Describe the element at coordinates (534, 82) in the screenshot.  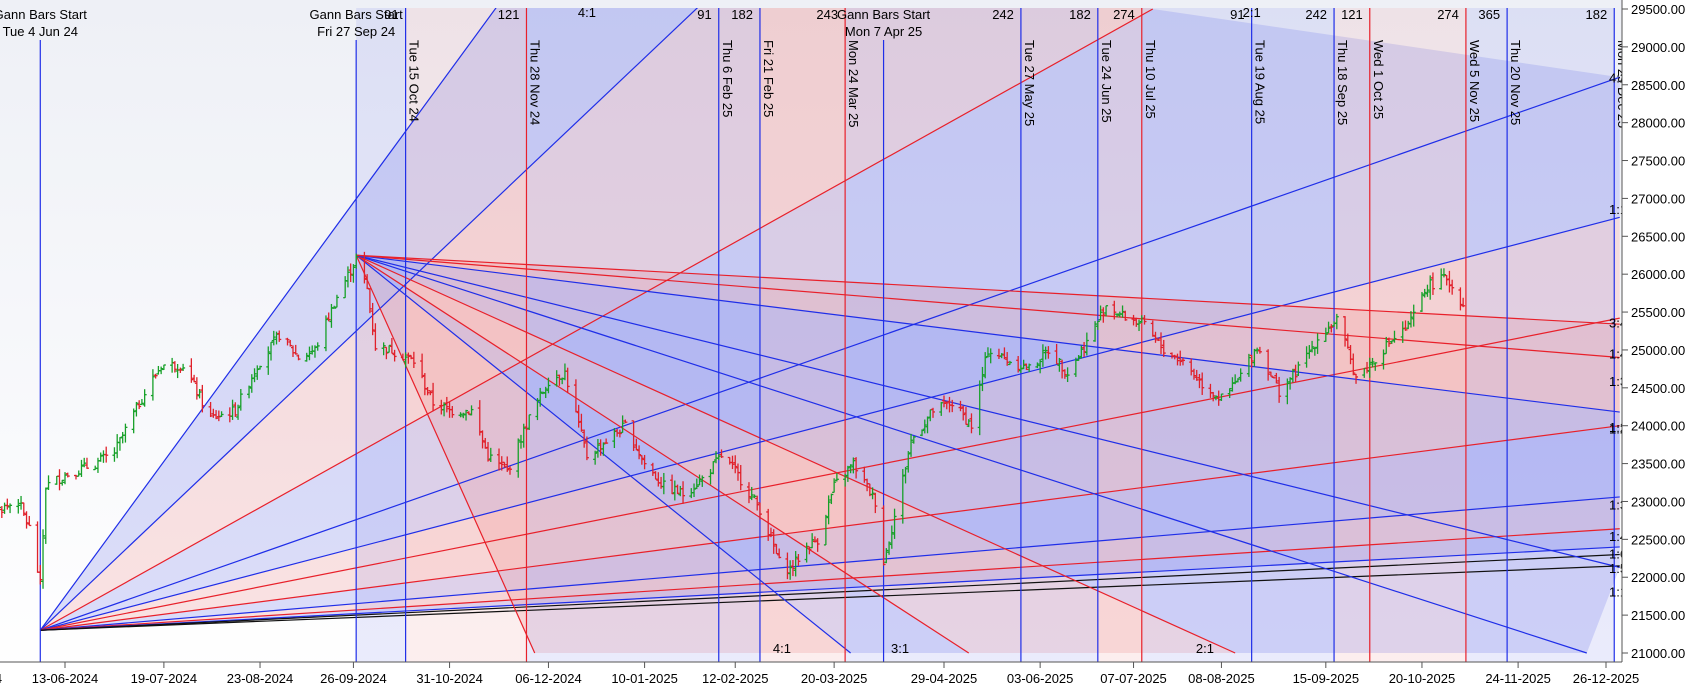
I see `cycle-line-label-1: Thu 28 Nov 24` at that location.